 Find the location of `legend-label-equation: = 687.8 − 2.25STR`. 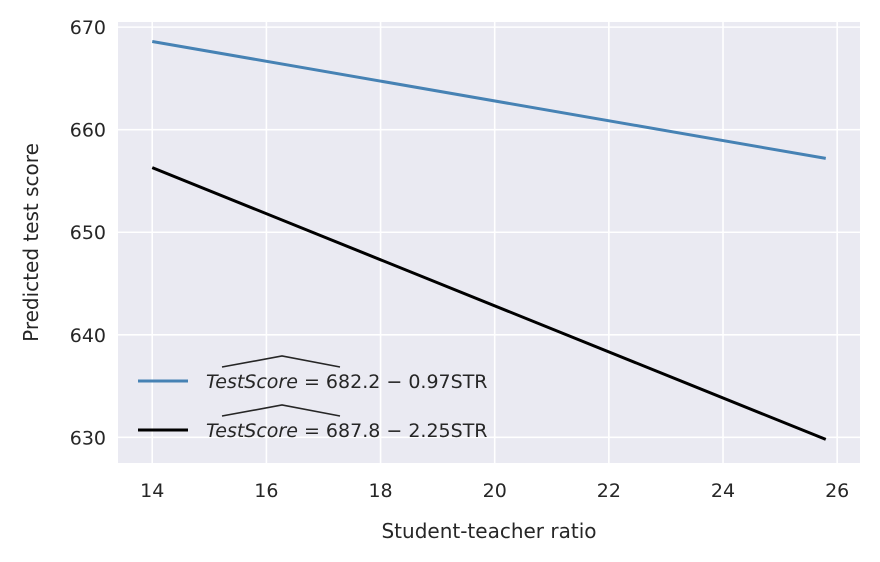

legend-label-equation: = 687.8 − 2.25STR is located at coordinates (393, 431).